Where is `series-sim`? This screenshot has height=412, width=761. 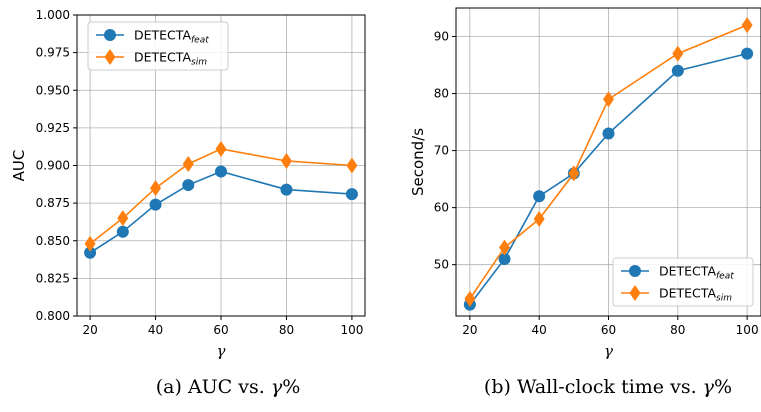
series-sim is located at coordinates (221, 196).